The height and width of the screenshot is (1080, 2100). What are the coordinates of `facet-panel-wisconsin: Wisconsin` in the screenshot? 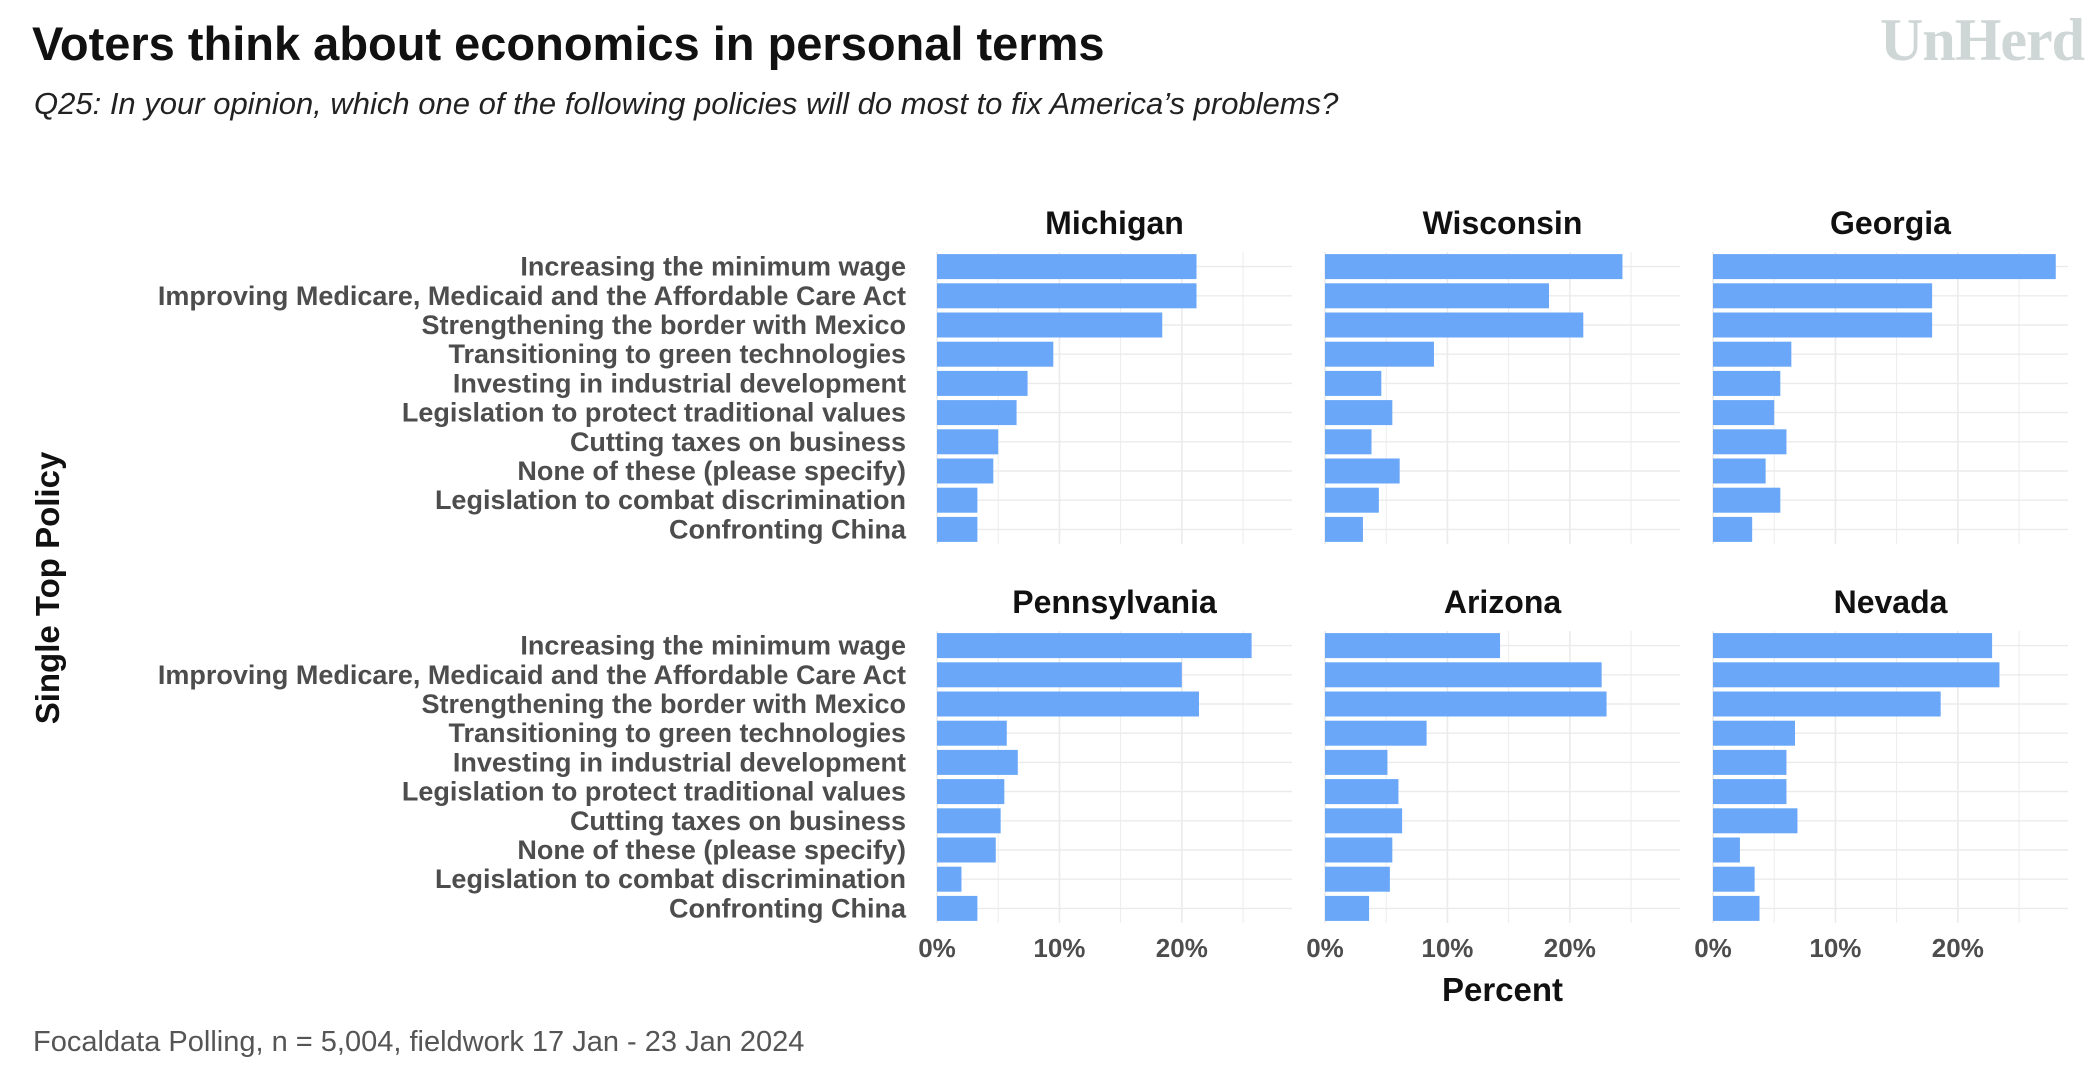 It's located at (1502, 374).